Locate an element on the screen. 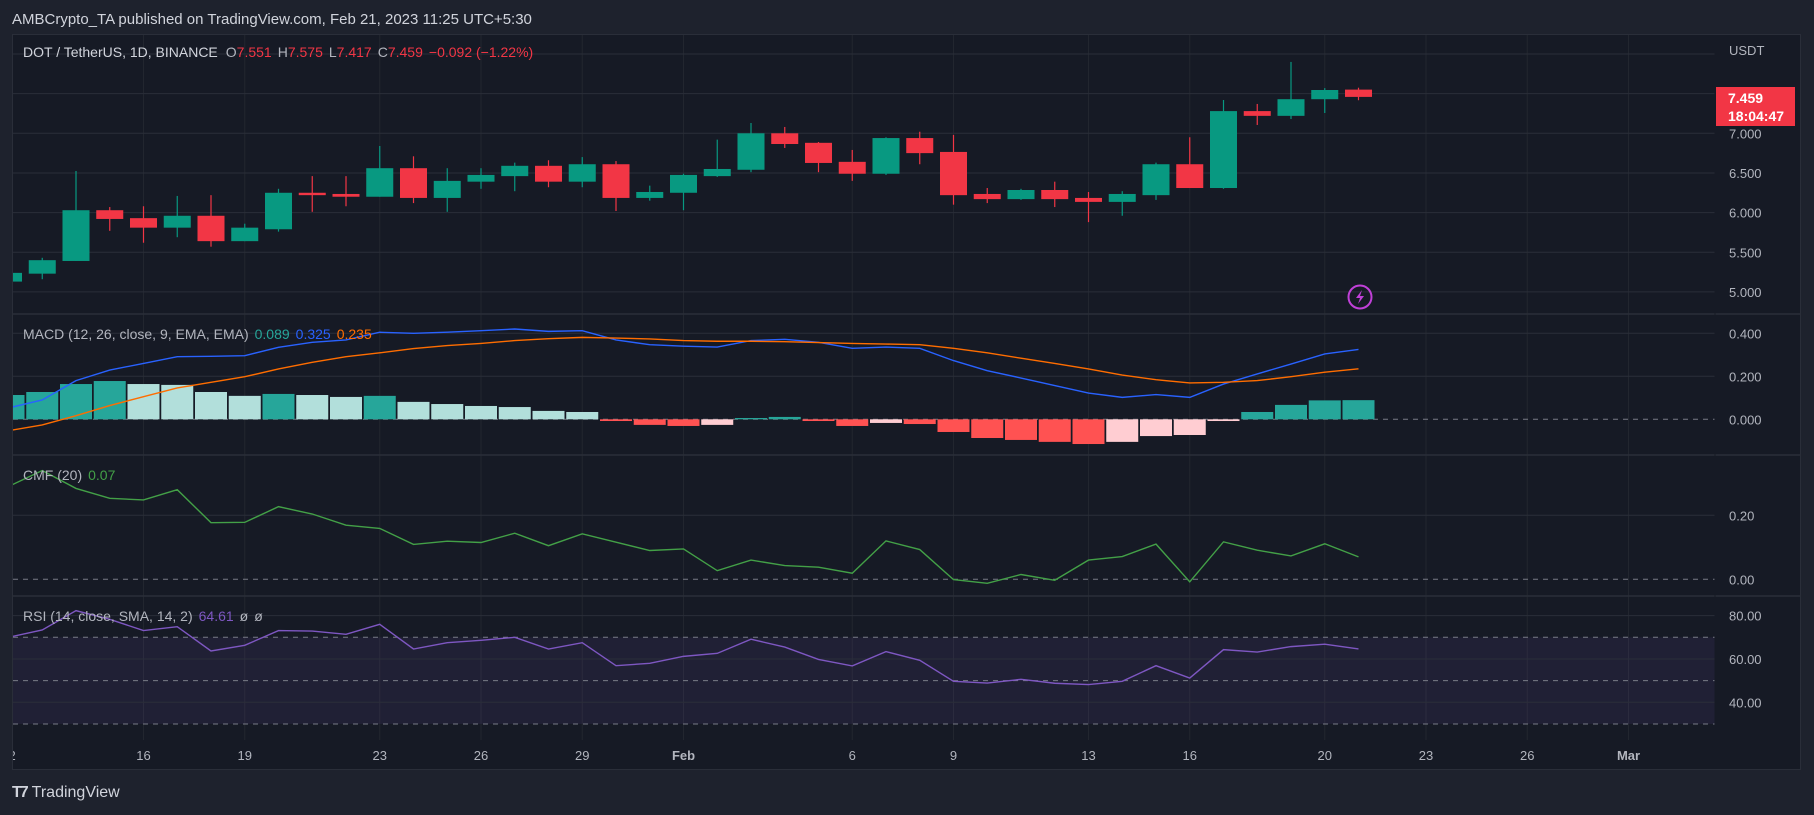 The image size is (1814, 815). last-price-tag: 7.459 18:04:47 is located at coordinates (1755, 106).